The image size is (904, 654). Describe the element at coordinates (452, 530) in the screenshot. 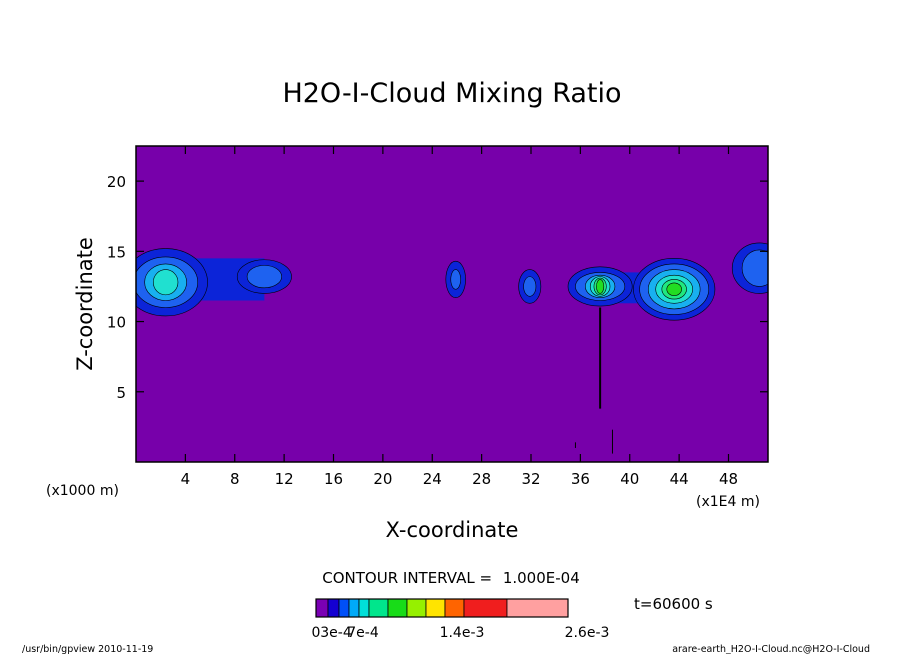

I see `x-axis-label: X-coordinate` at that location.